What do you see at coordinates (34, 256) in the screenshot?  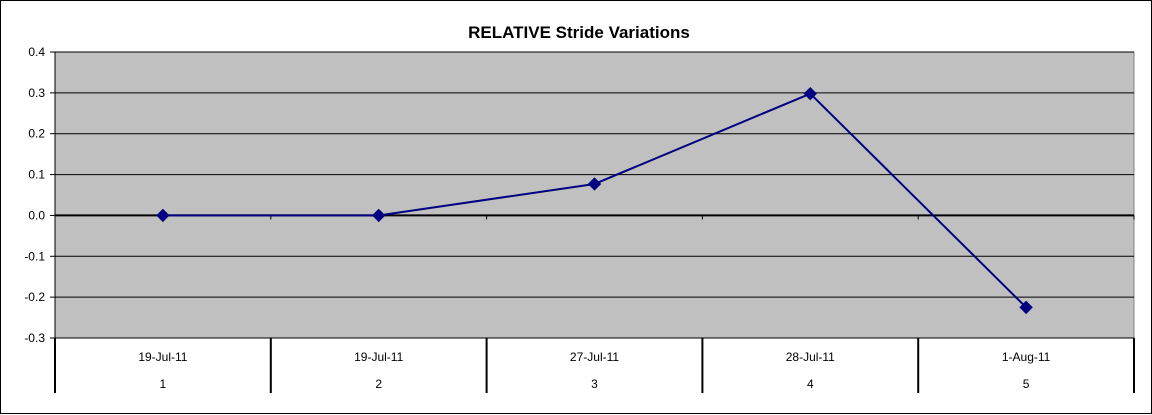 I see `y-tick-label: -0.1` at bounding box center [34, 256].